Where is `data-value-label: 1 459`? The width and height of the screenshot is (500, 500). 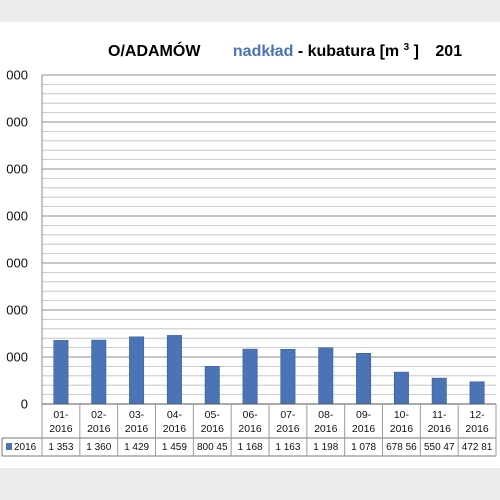 data-value-label: 1 459 is located at coordinates (174, 447).